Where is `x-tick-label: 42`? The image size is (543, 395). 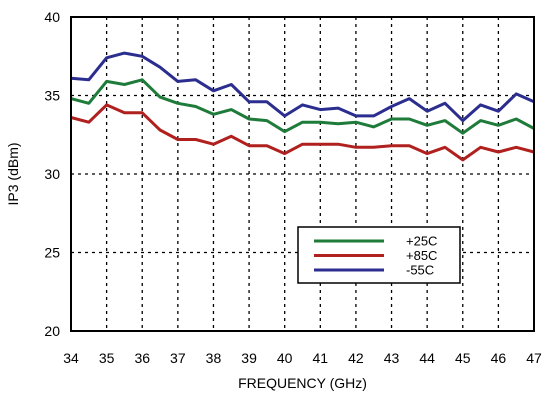 x-tick-label: 42 is located at coordinates (356, 358).